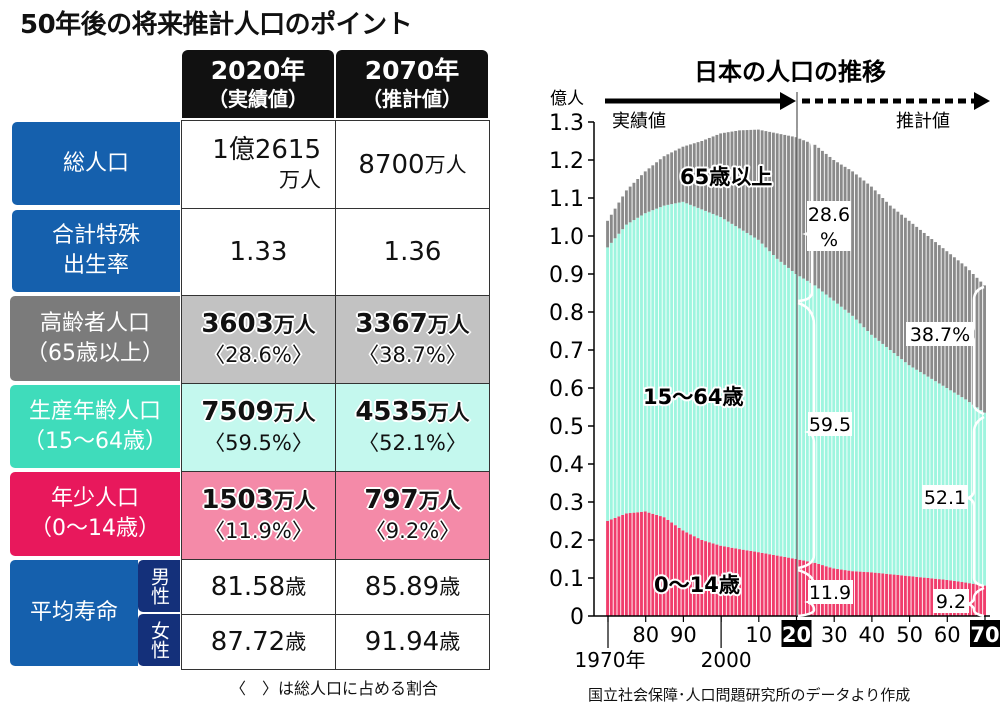 This screenshot has width=1003, height=706. What do you see at coordinates (697, 585) in the screenshot?
I see `series-label-0-14: 0〜14歳` at bounding box center [697, 585].